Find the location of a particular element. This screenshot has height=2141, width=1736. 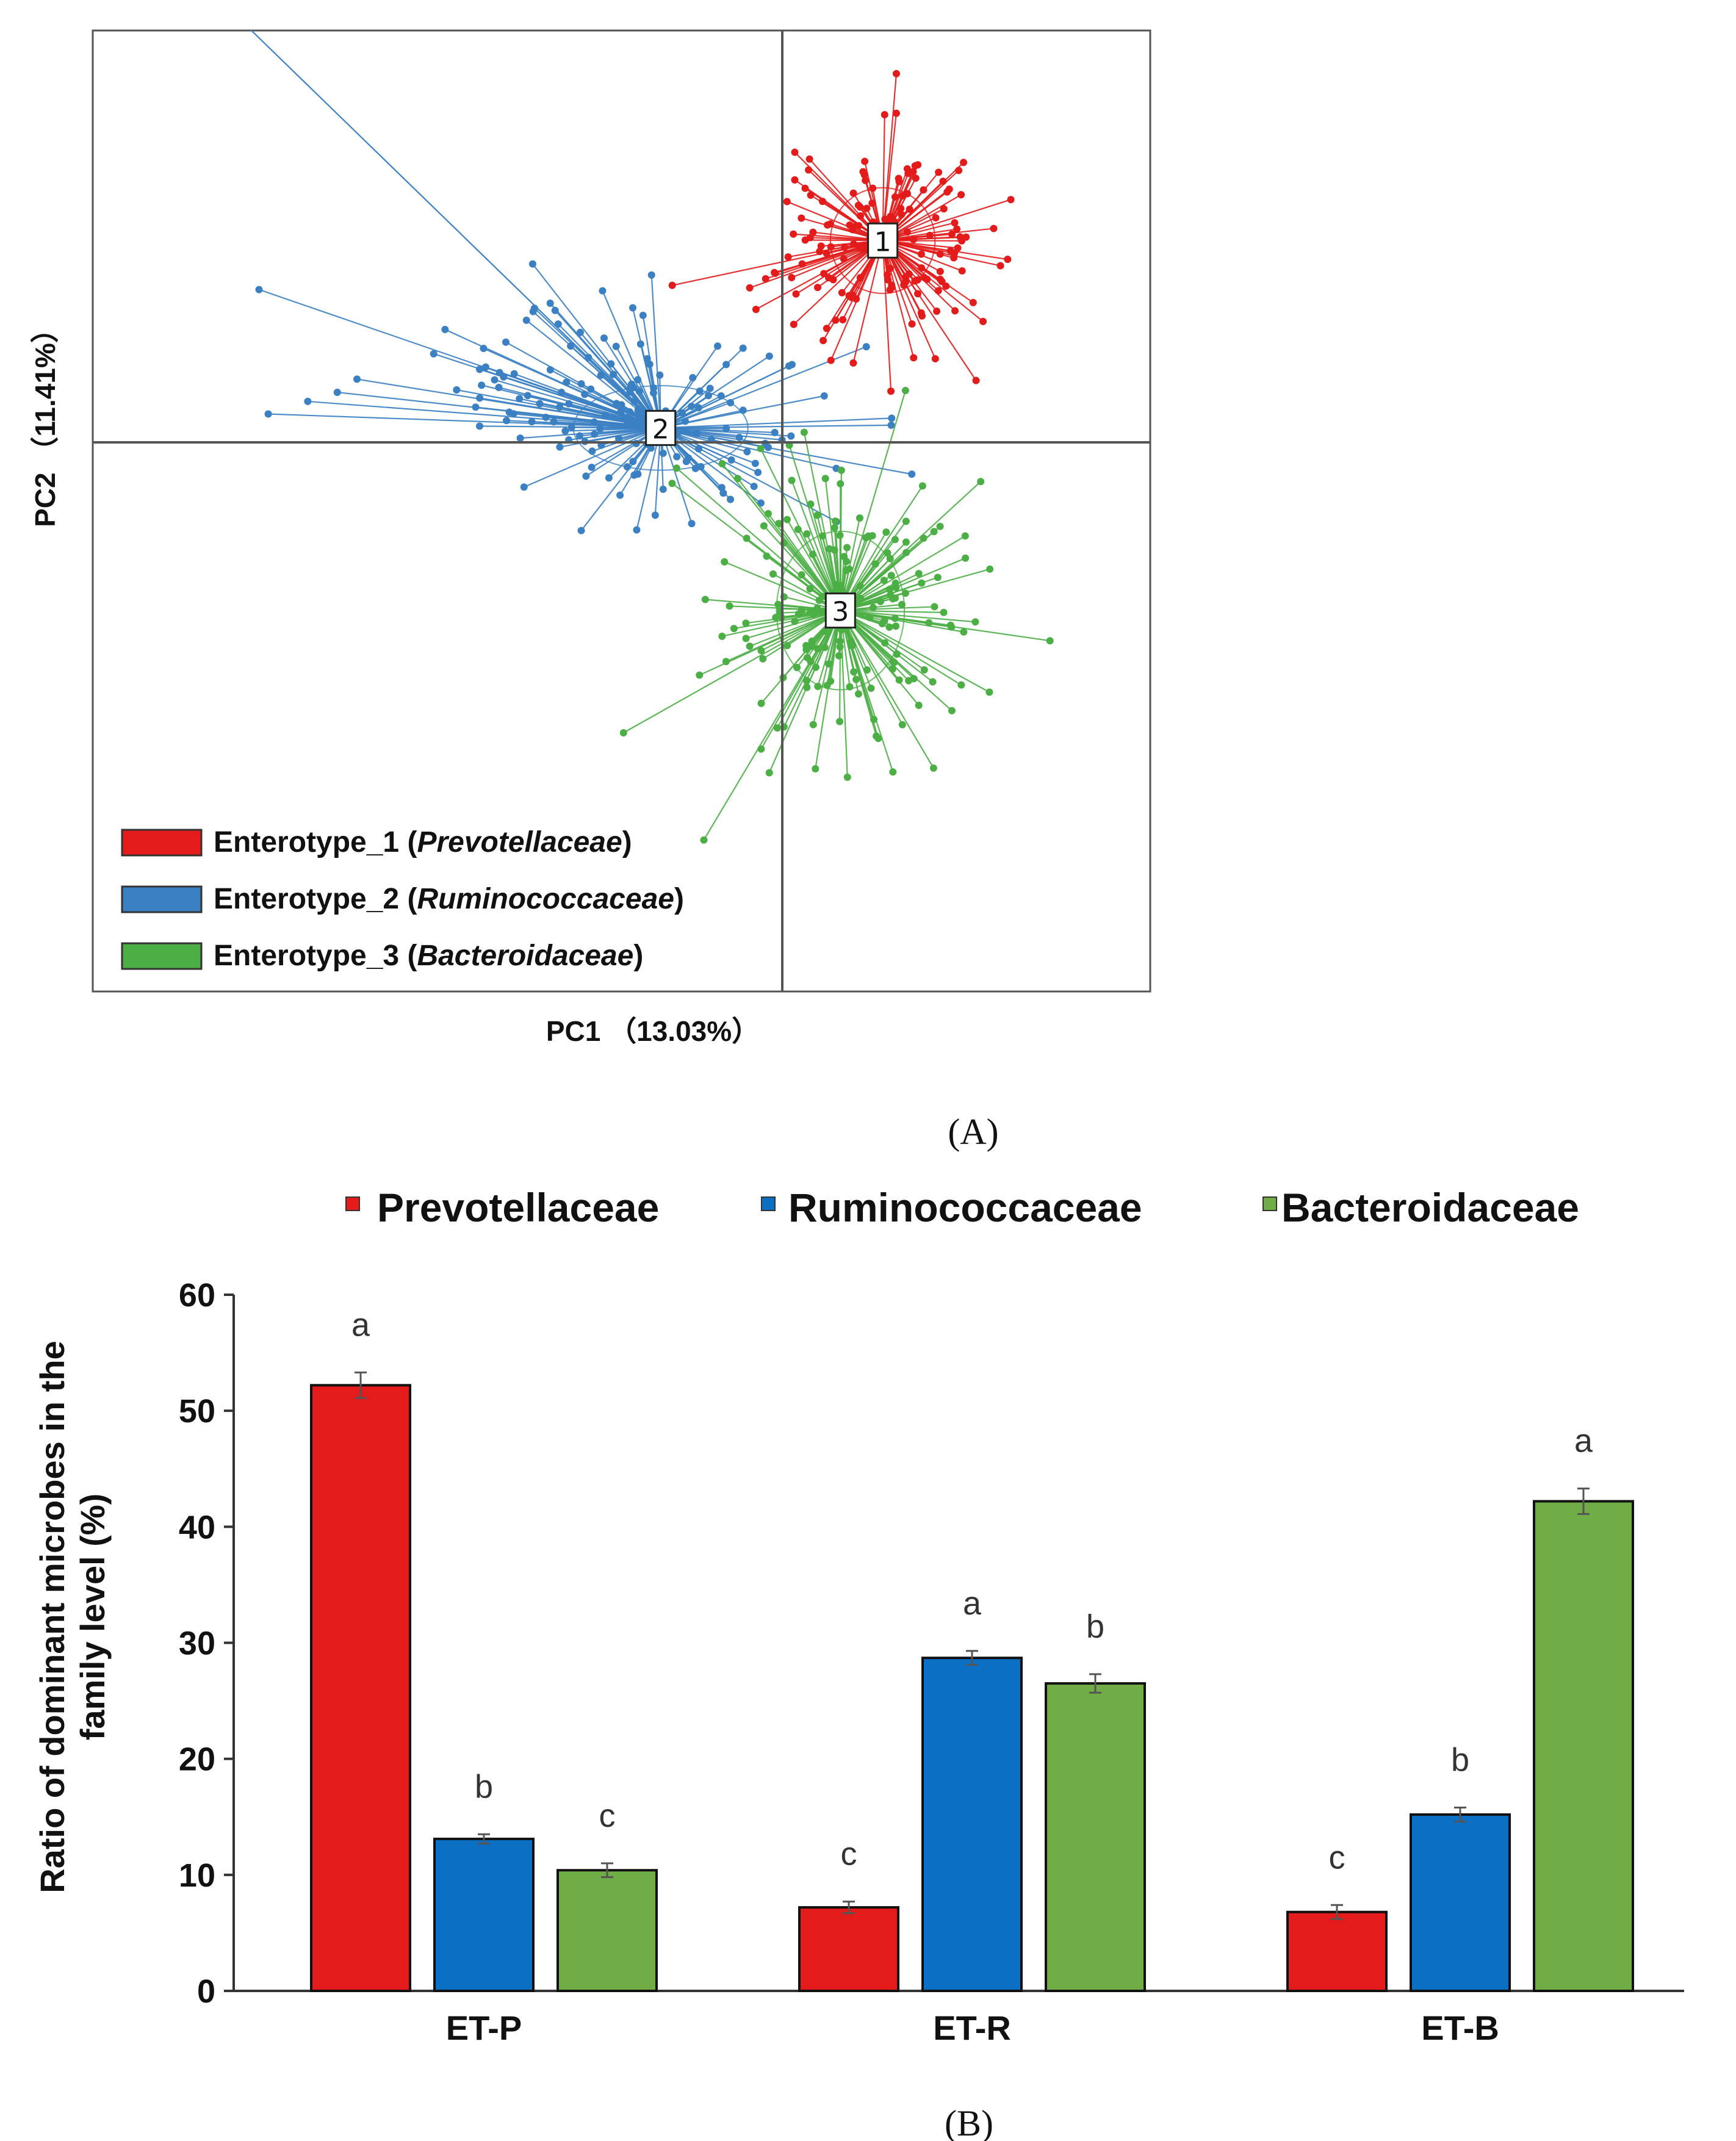

series-1-ray is located at coordinates (824, 259).